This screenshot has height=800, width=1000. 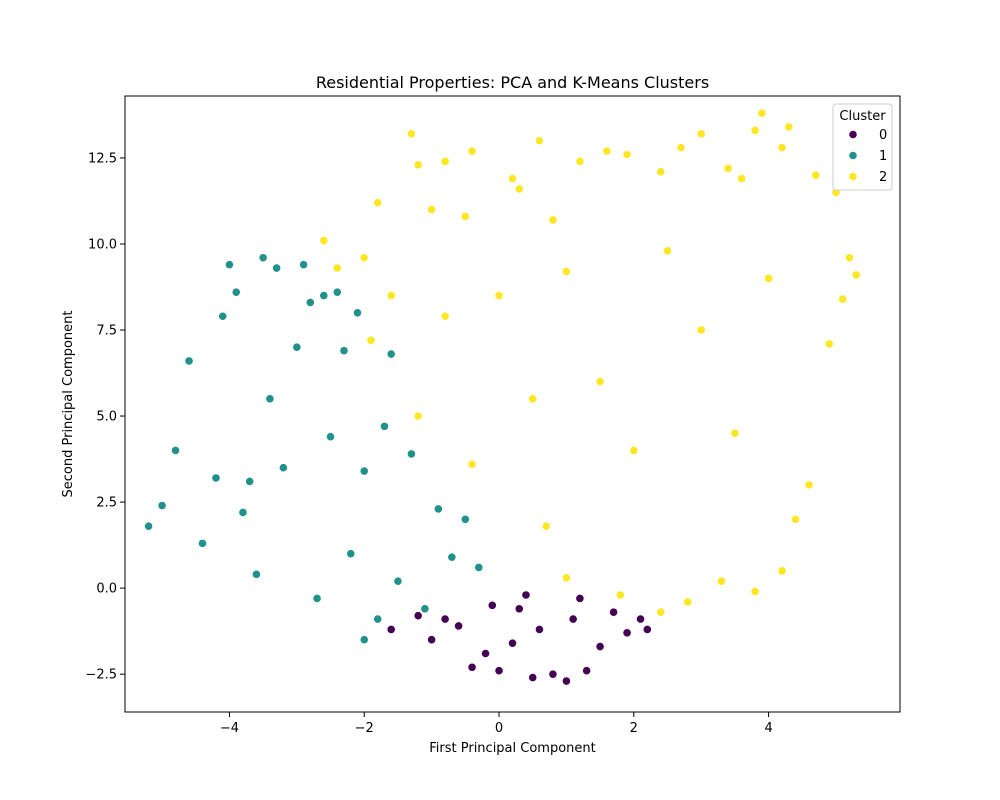 What do you see at coordinates (499, 728) in the screenshot?
I see `x-tick-label: 0` at bounding box center [499, 728].